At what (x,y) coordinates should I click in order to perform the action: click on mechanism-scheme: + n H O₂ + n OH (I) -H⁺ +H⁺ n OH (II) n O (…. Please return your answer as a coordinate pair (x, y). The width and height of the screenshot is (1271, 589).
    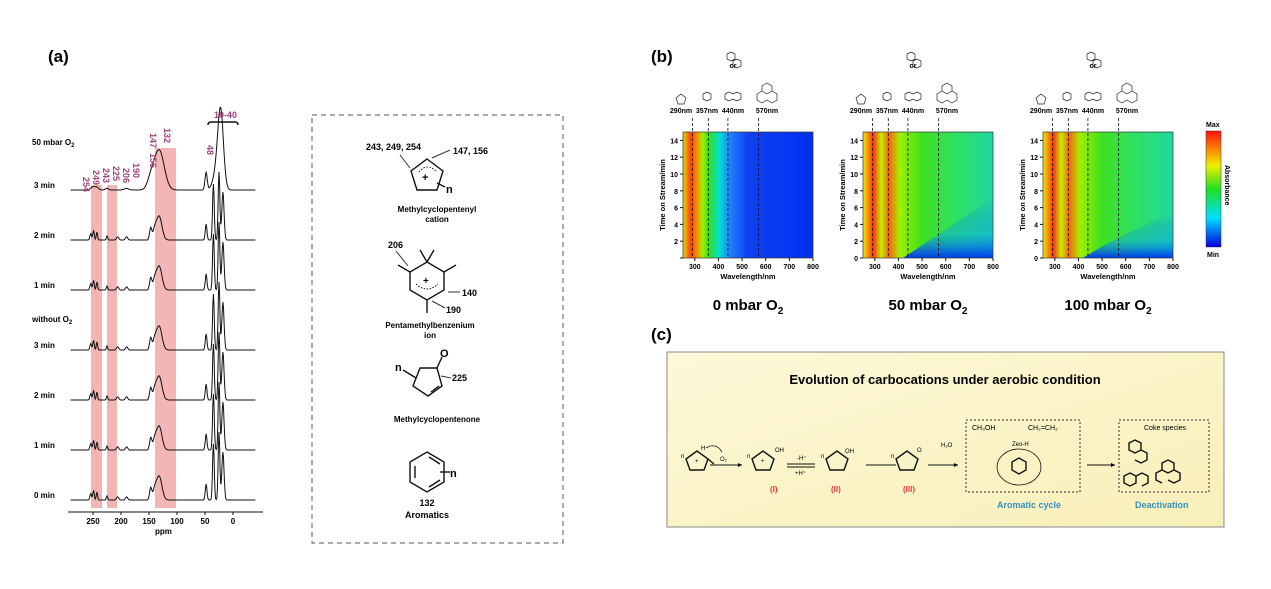
    Looking at the image, I should click on (945, 464).